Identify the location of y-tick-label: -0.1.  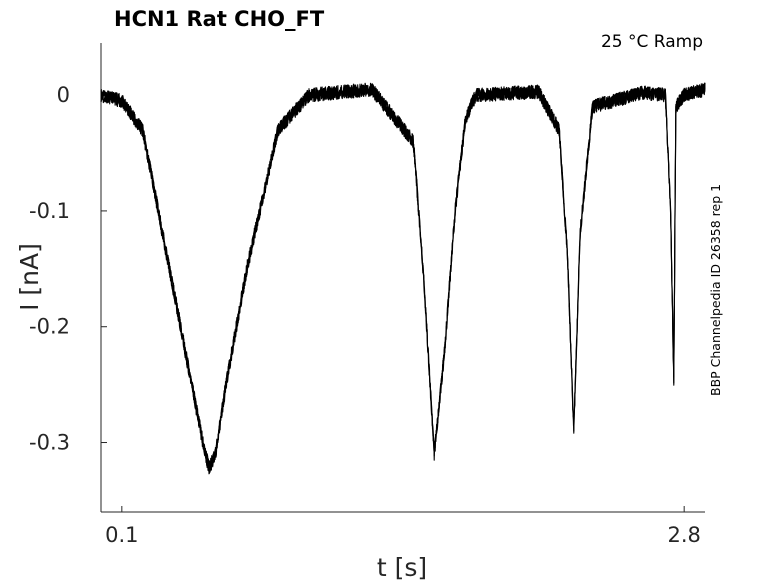
(49, 211).